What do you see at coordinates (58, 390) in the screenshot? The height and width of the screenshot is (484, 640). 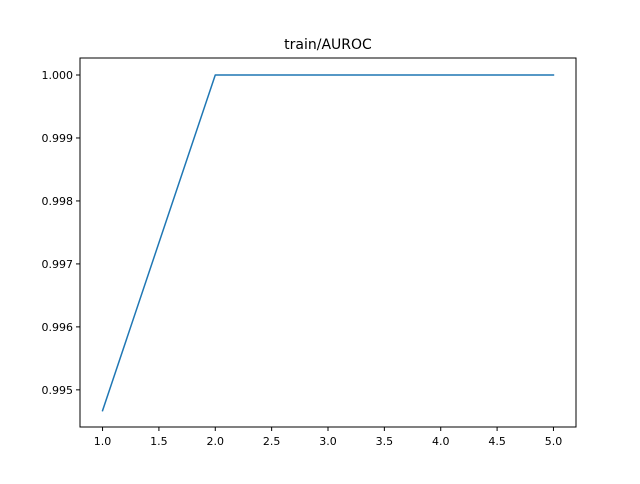 I see `y-tick-label: 0.995` at bounding box center [58, 390].